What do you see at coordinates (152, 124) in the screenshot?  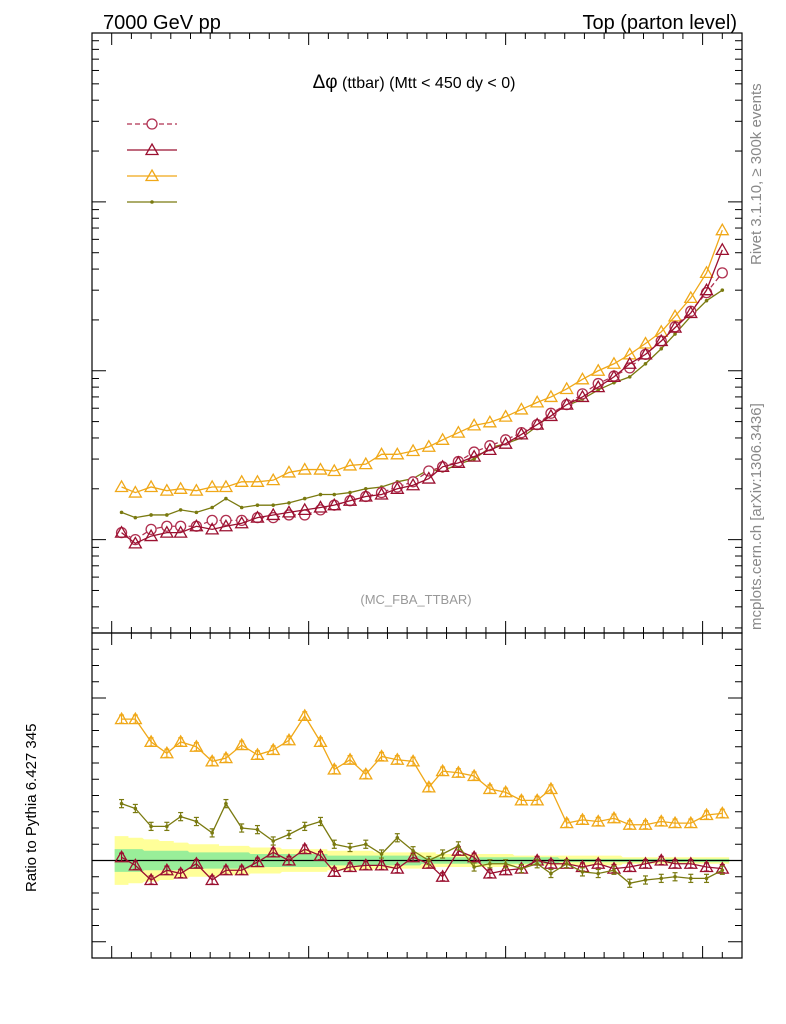 I see `legend-marker-p345` at bounding box center [152, 124].